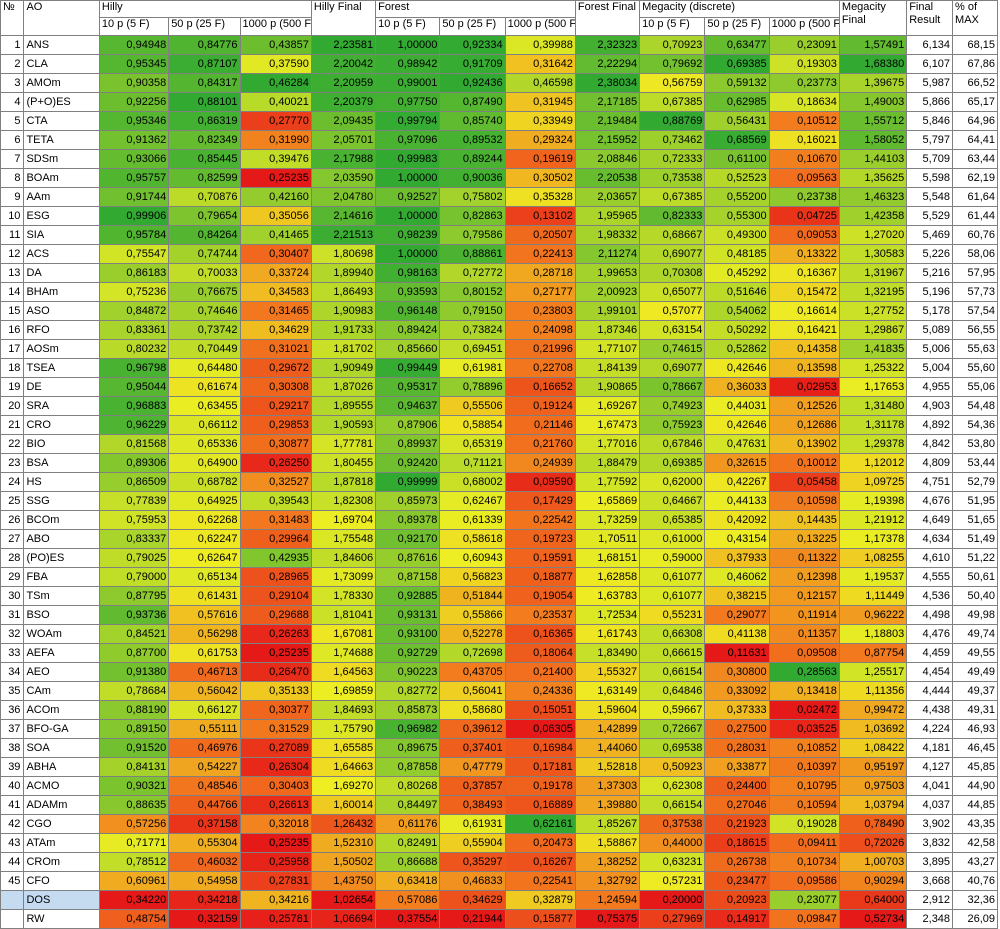 The image size is (1000, 929). I want to click on value-cell: 5,006, so click(930, 349).